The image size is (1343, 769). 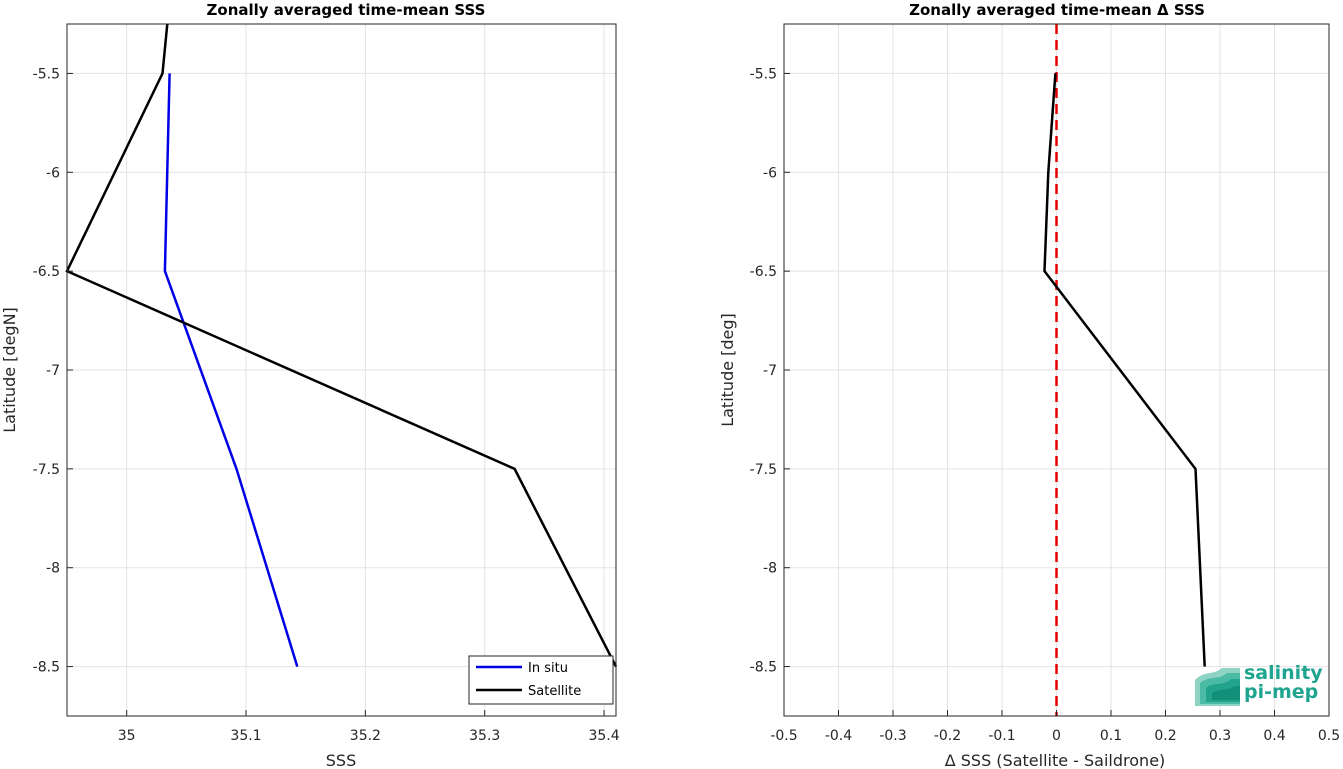 What do you see at coordinates (770, 371) in the screenshot?
I see `delta-sss-y-tick-label: -7` at bounding box center [770, 371].